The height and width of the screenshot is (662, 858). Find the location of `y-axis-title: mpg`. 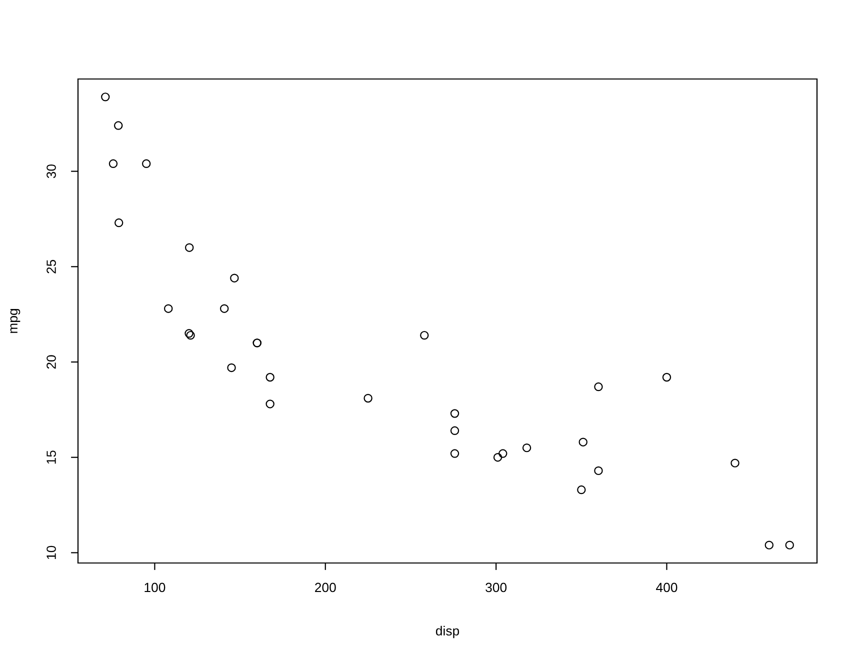

y-axis-title: mpg is located at coordinates (15, 321).